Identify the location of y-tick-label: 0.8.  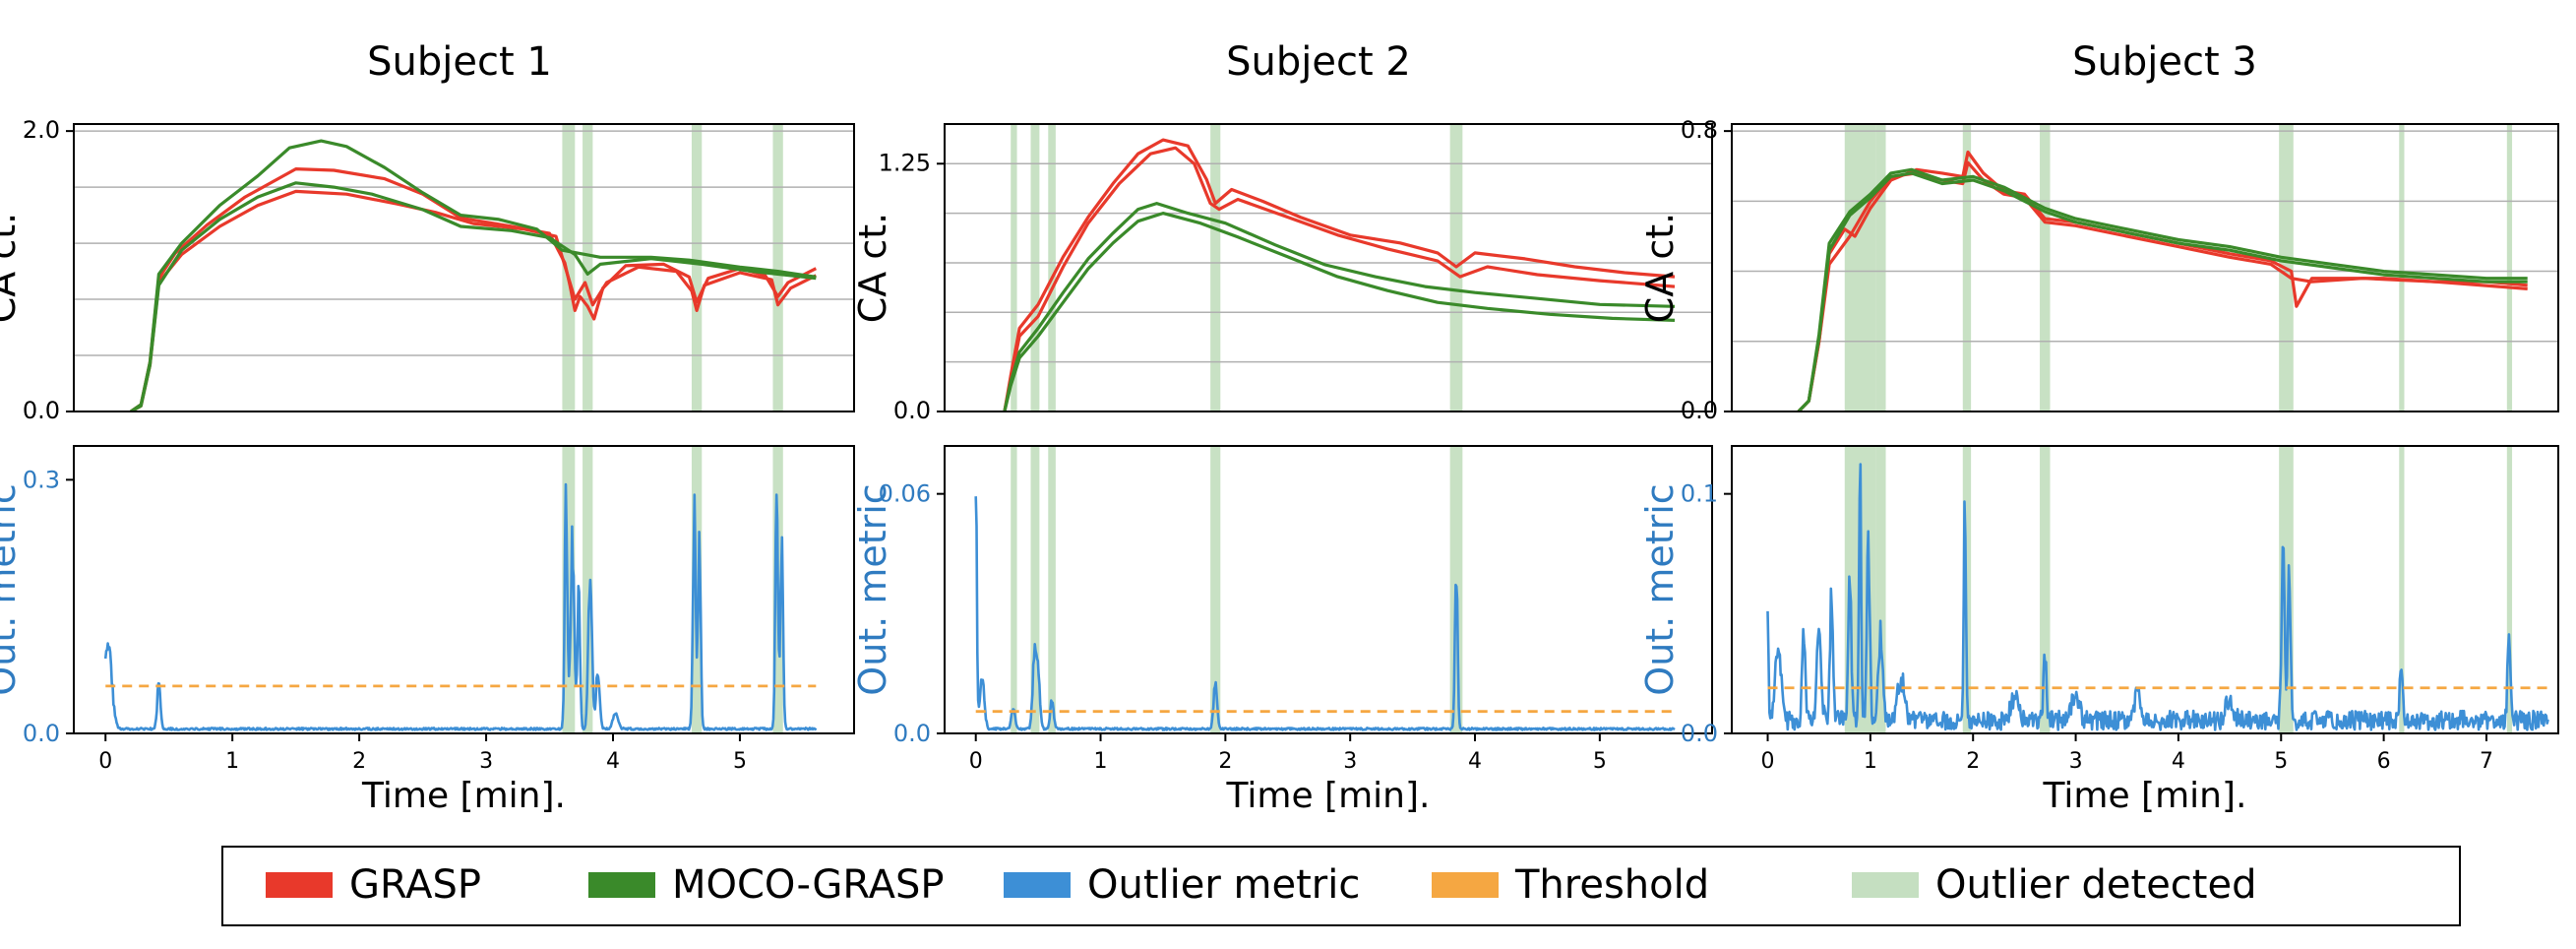
(1699, 130).